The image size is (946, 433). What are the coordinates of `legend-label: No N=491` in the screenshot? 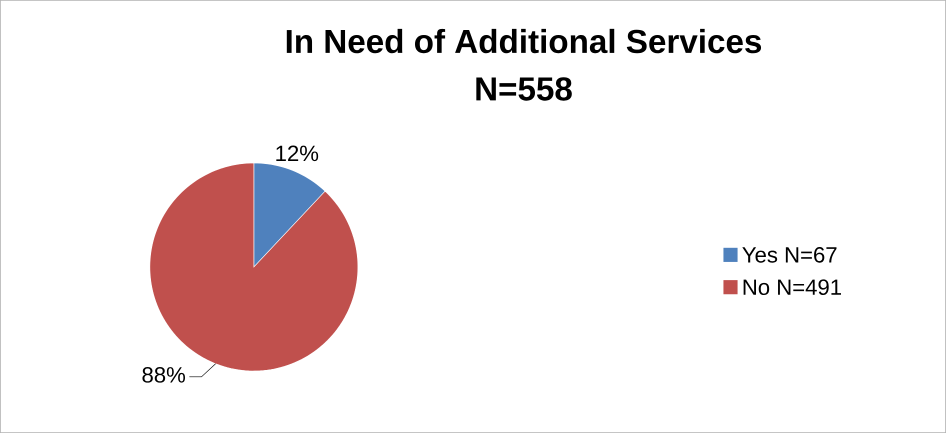 It's located at (792, 287).